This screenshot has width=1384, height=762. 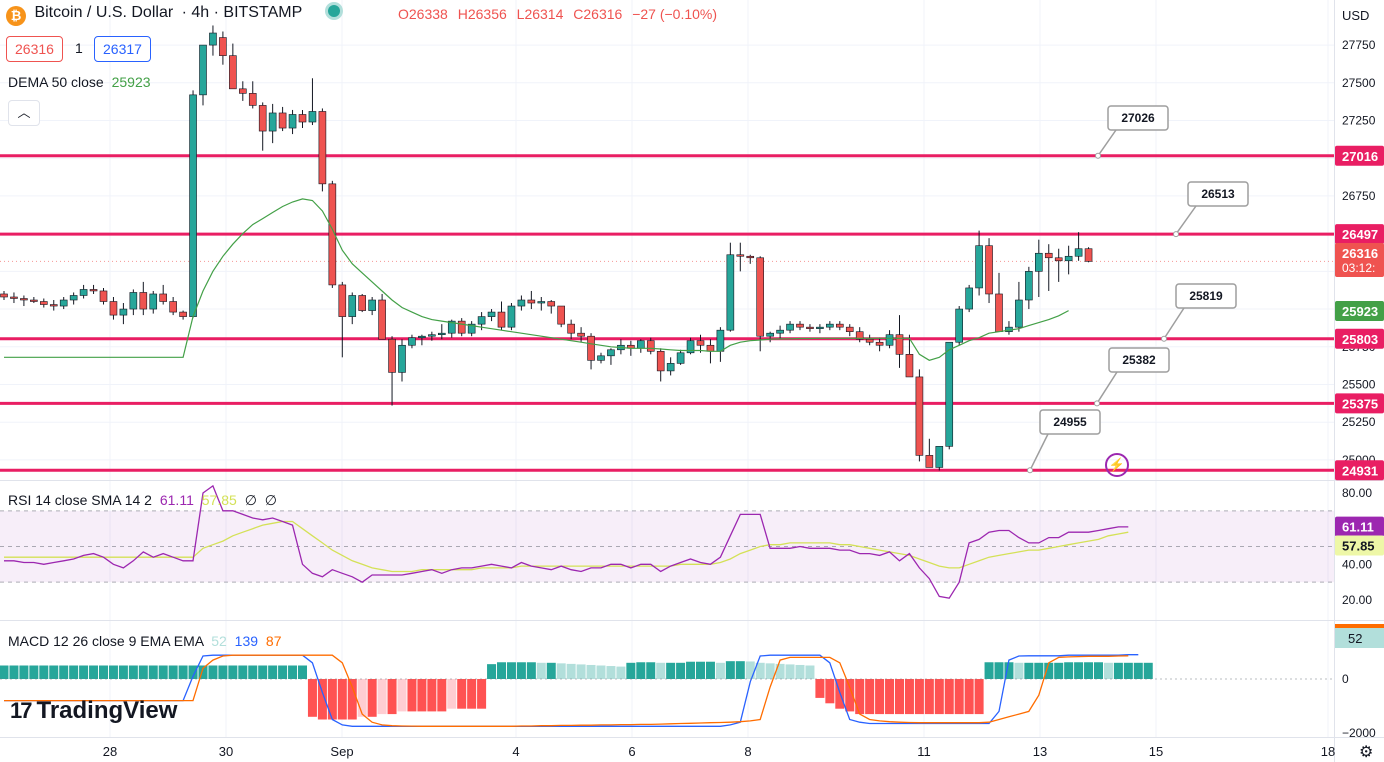 What do you see at coordinates (93, 711) in the screenshot?
I see `tradingview-logo: 17 TradingView` at bounding box center [93, 711].